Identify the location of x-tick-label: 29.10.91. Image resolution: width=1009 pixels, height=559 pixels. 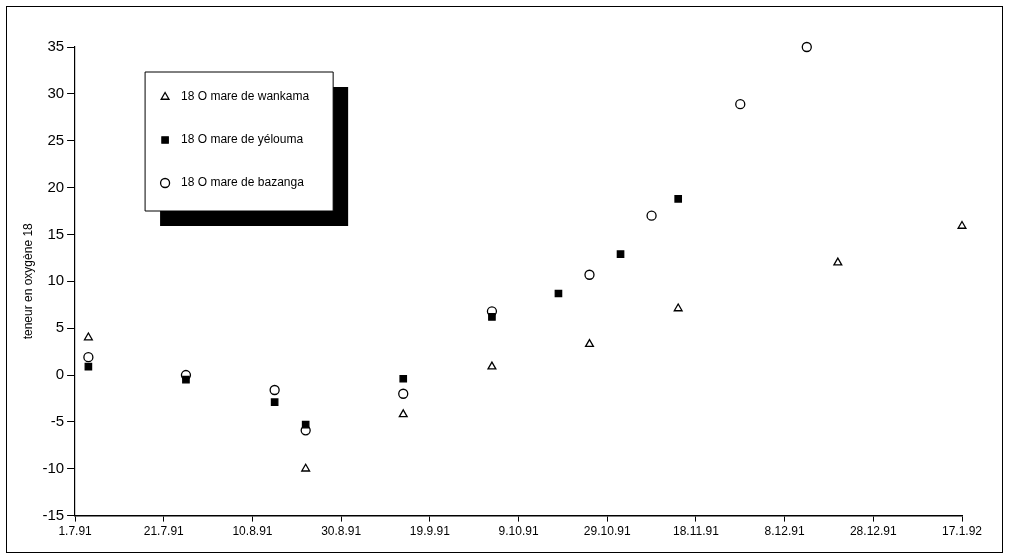
(607, 531).